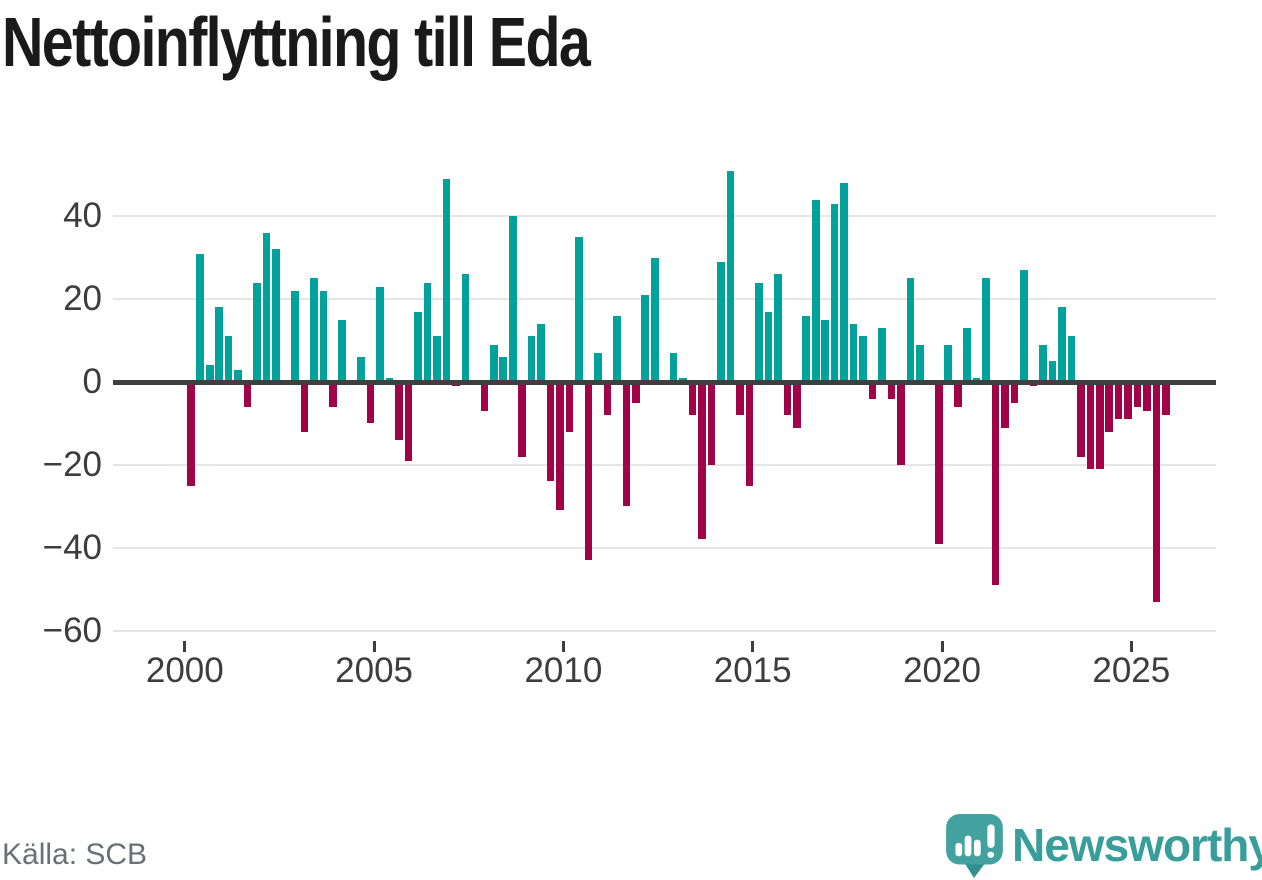  Describe the element at coordinates (408, 421) in the screenshot. I see `bar-q23` at that location.